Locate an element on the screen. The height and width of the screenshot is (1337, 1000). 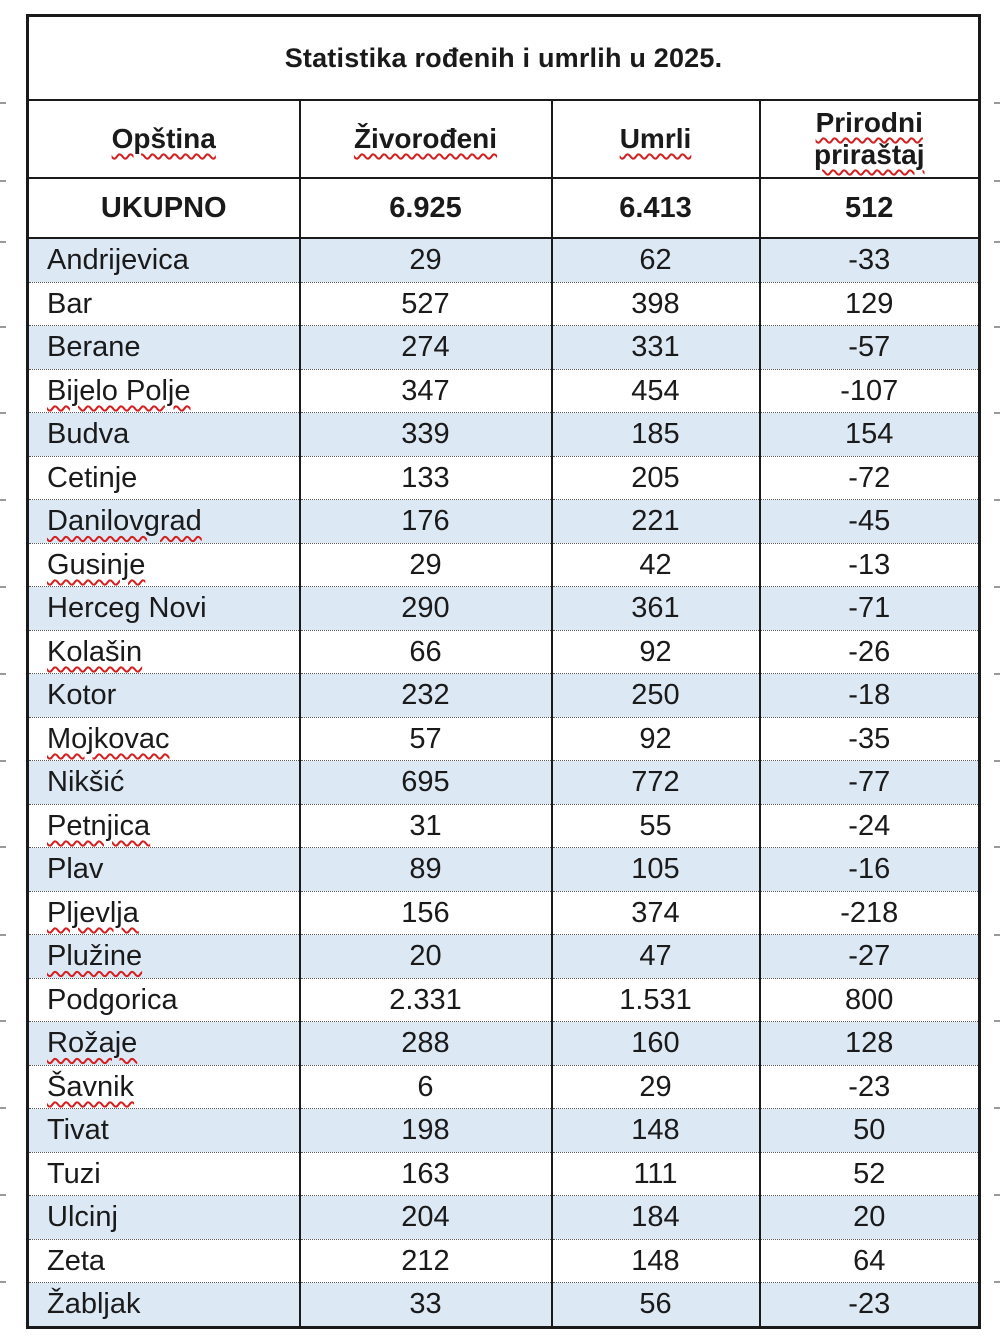
municipality-cell: Mojkovac is located at coordinates (164, 739).